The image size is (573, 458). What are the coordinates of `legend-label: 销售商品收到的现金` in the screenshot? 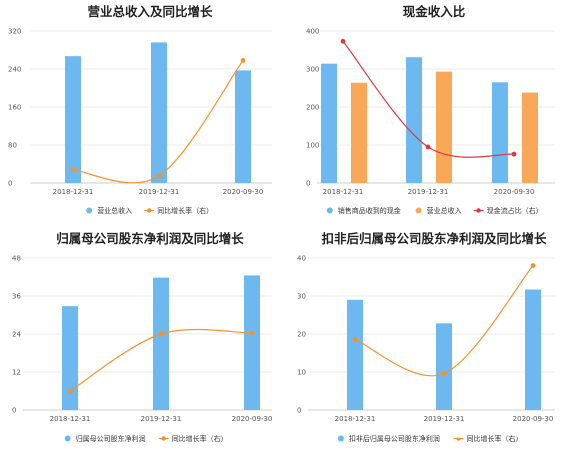 It's located at (369, 210).